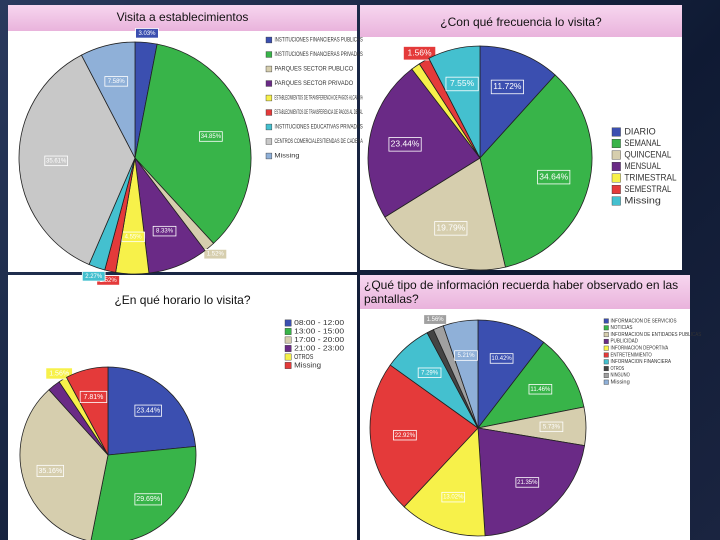 This screenshot has width=720, height=540. I want to click on legend-label: INSTITUCIONES FINANCIERAS PRIVADAS, so click(318, 54).